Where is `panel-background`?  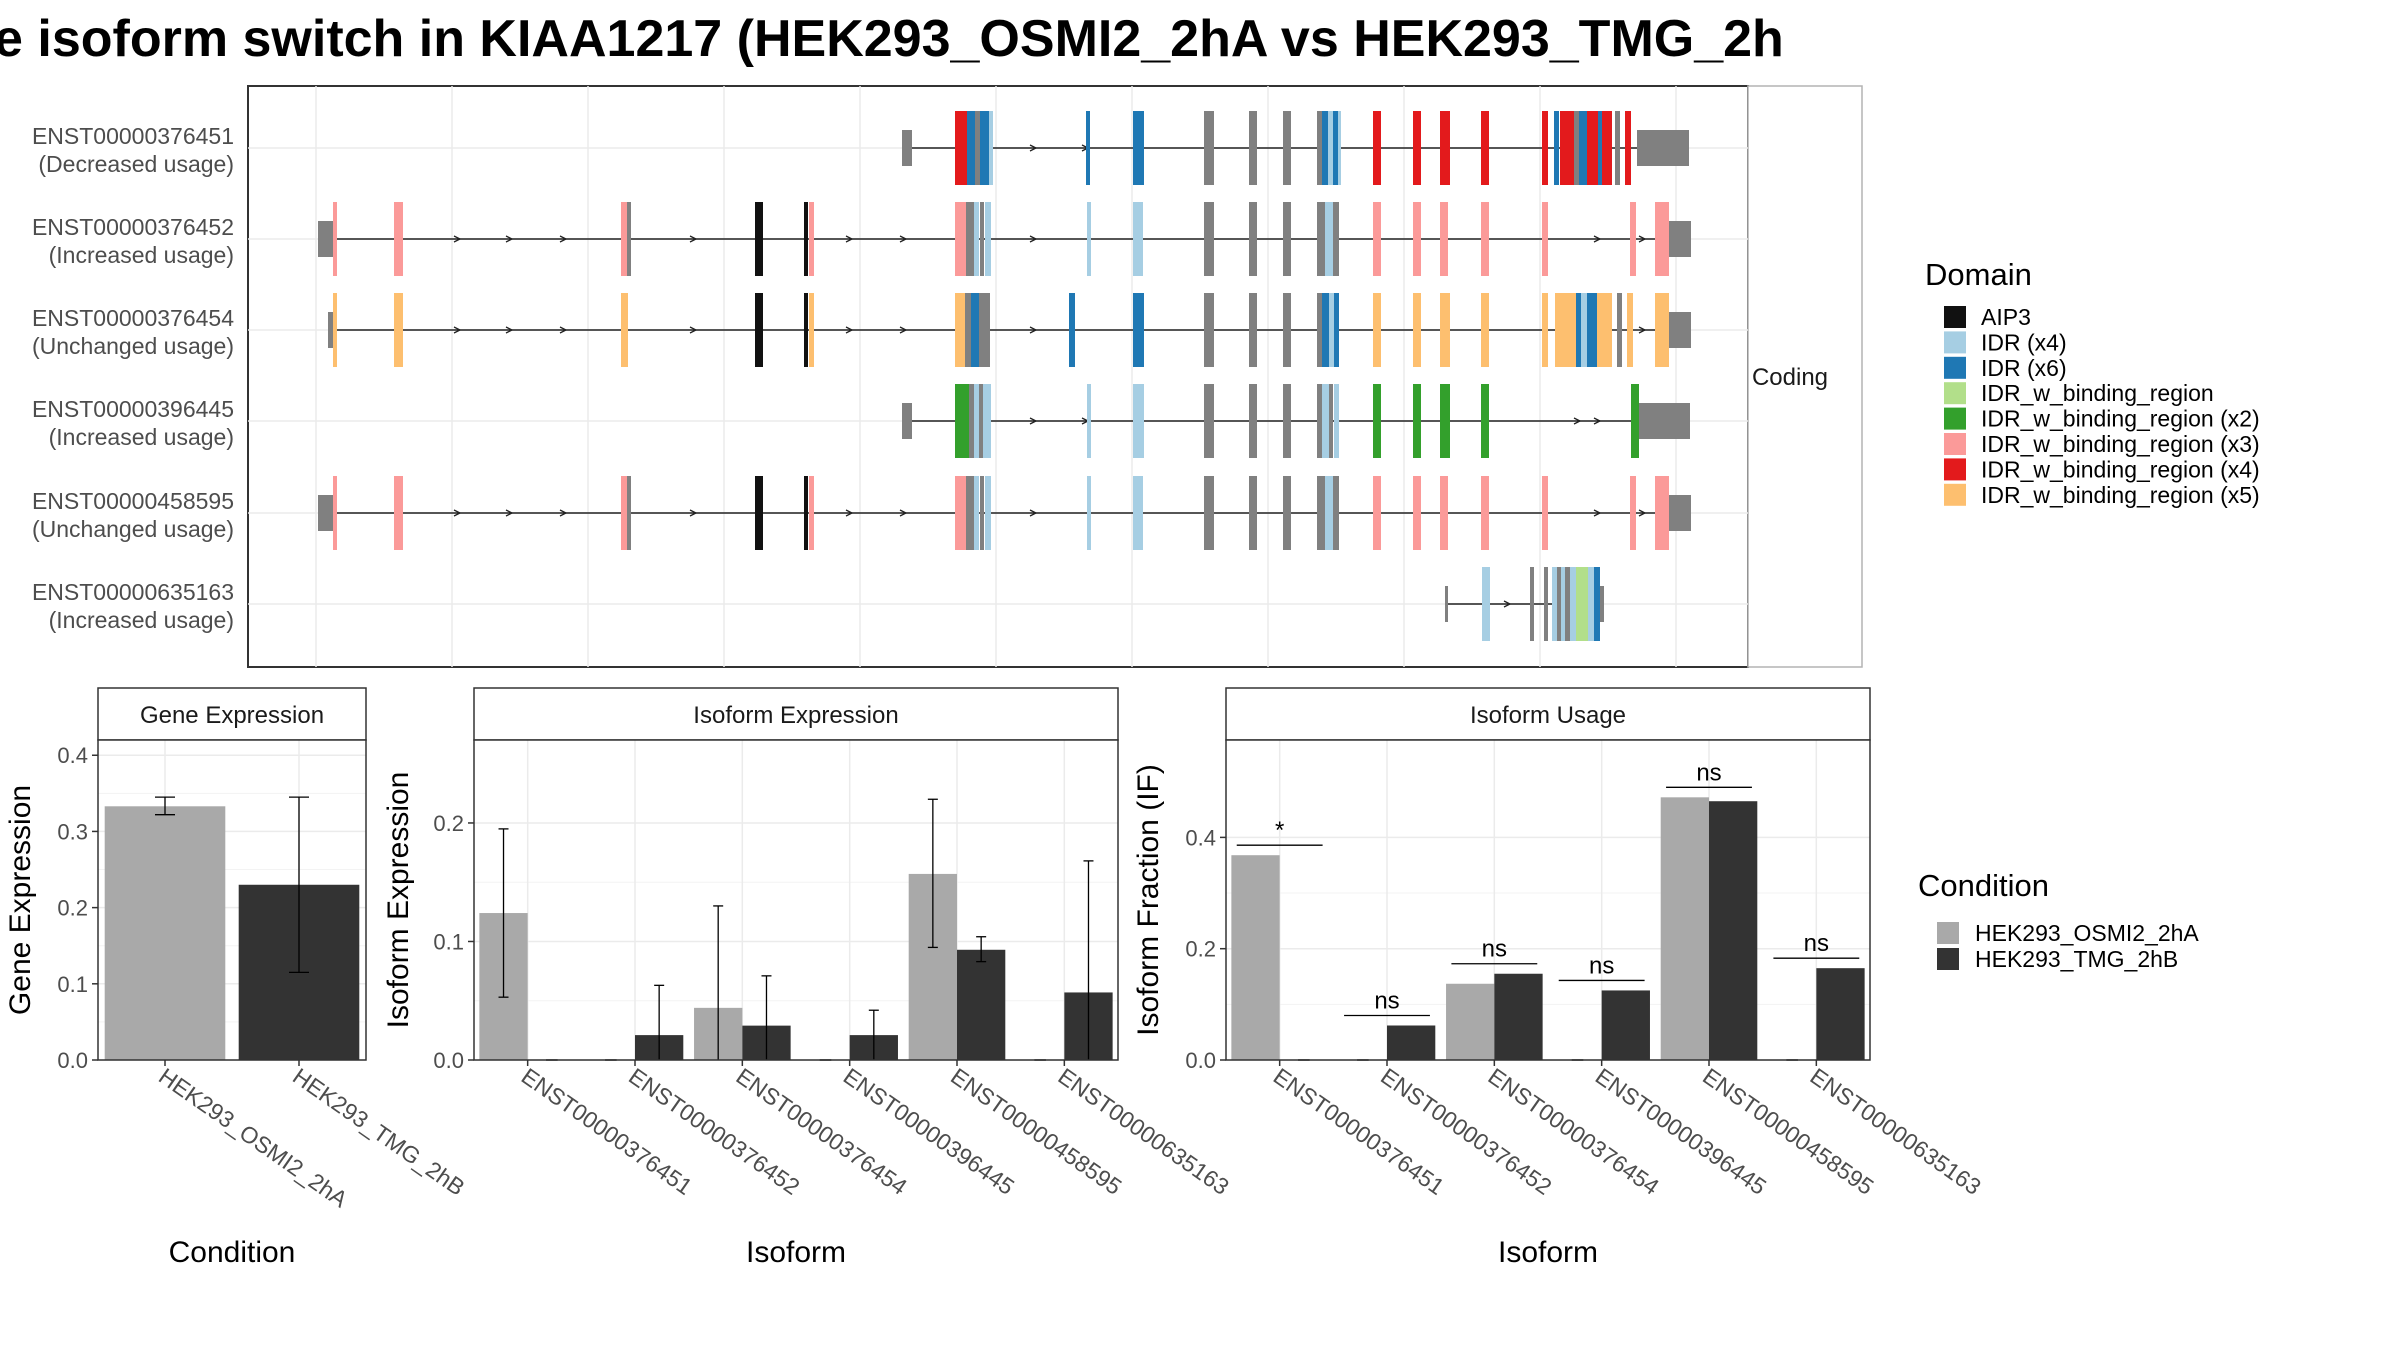
panel-background is located at coordinates (1548, 900).